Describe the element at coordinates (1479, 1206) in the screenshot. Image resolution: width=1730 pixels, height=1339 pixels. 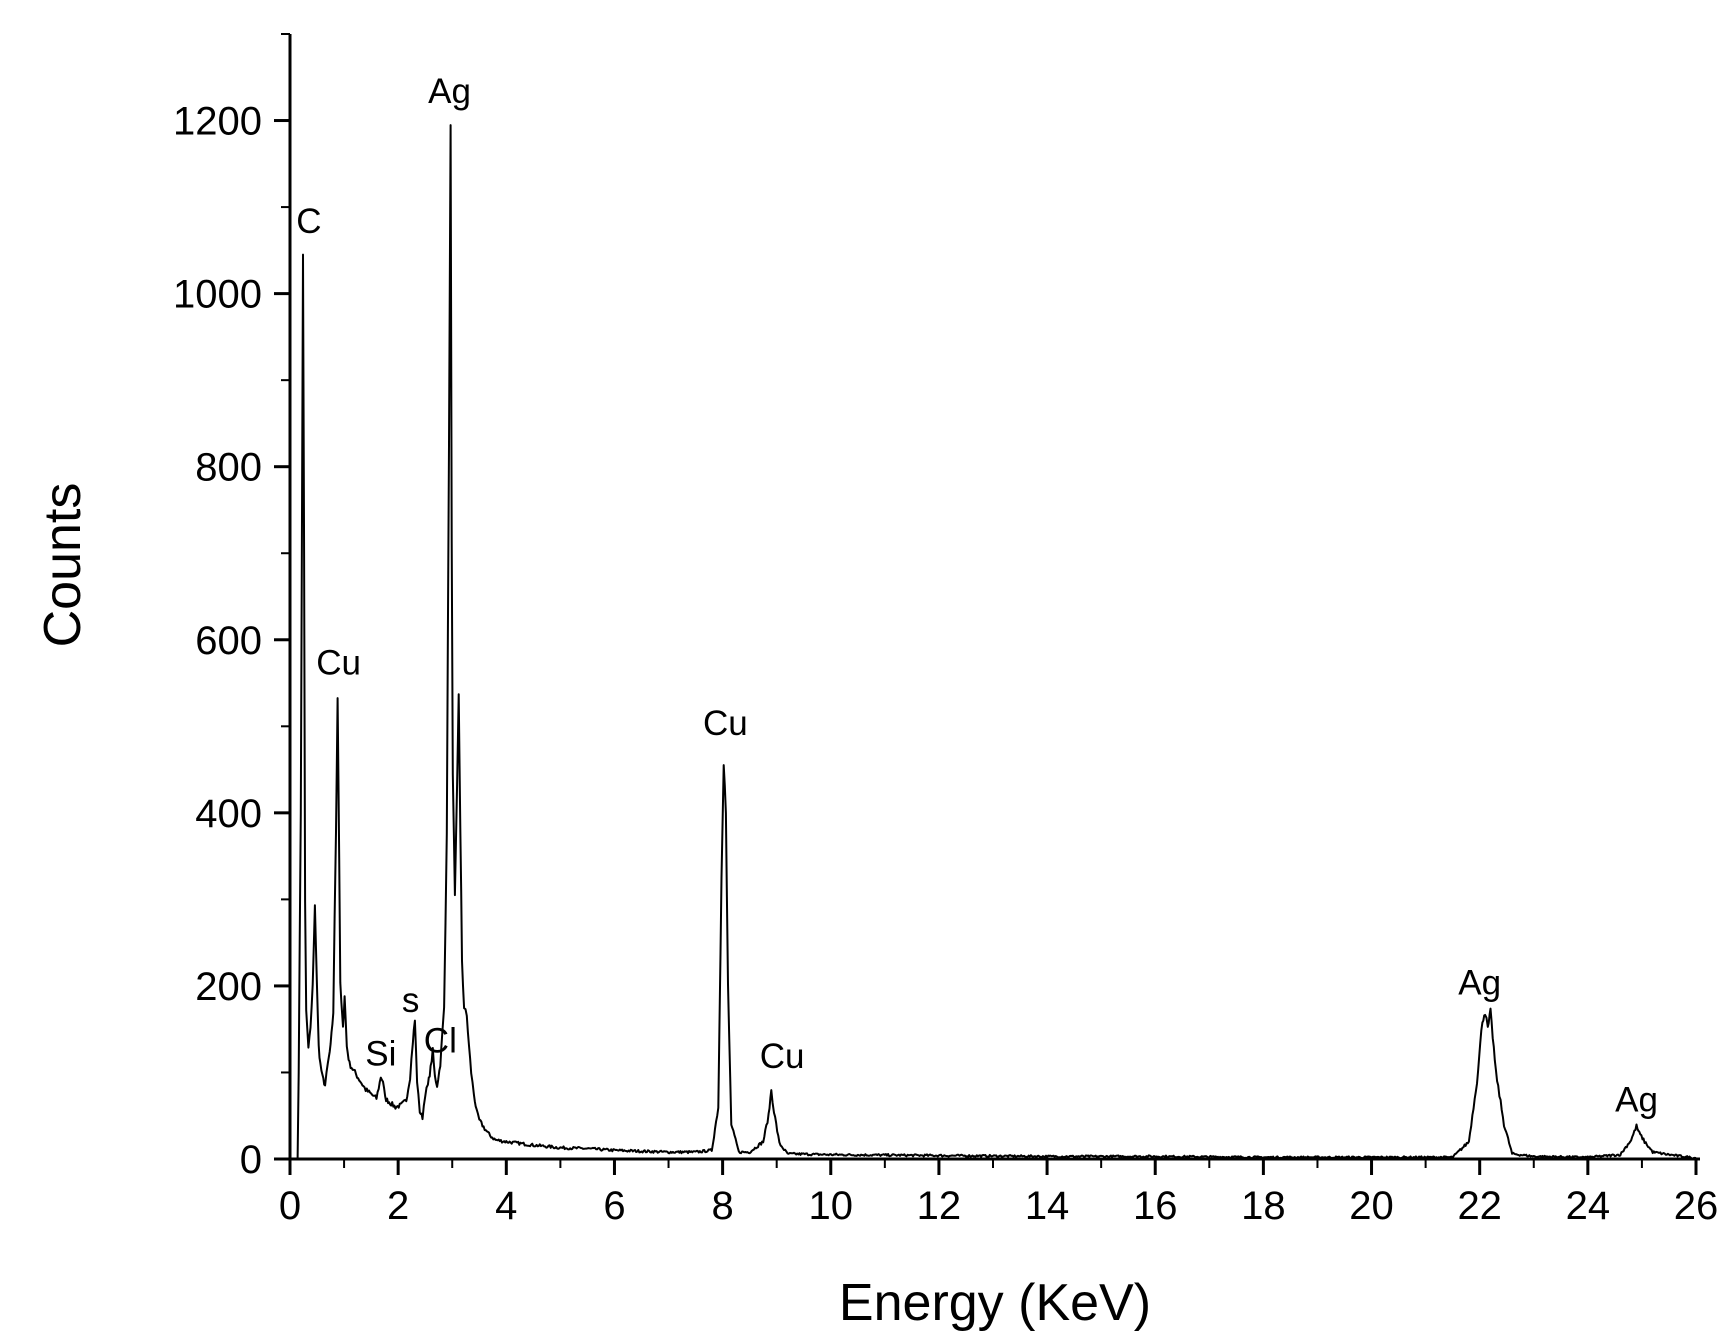
I see `x-tick-label: 22` at that location.